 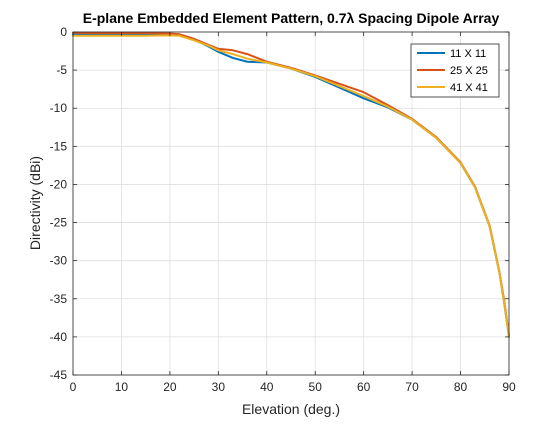 I want to click on legend-label-41x41: 41 X 41, so click(x=469, y=88).